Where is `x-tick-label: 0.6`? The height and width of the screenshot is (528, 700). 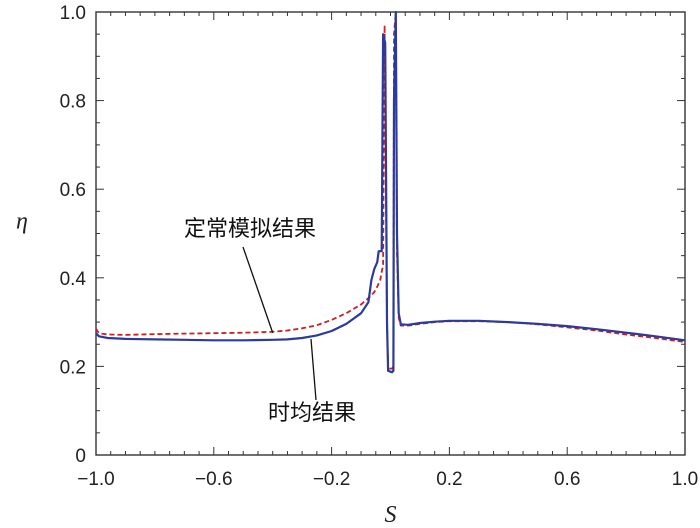
x-tick-label: 0.6 is located at coordinates (567, 479).